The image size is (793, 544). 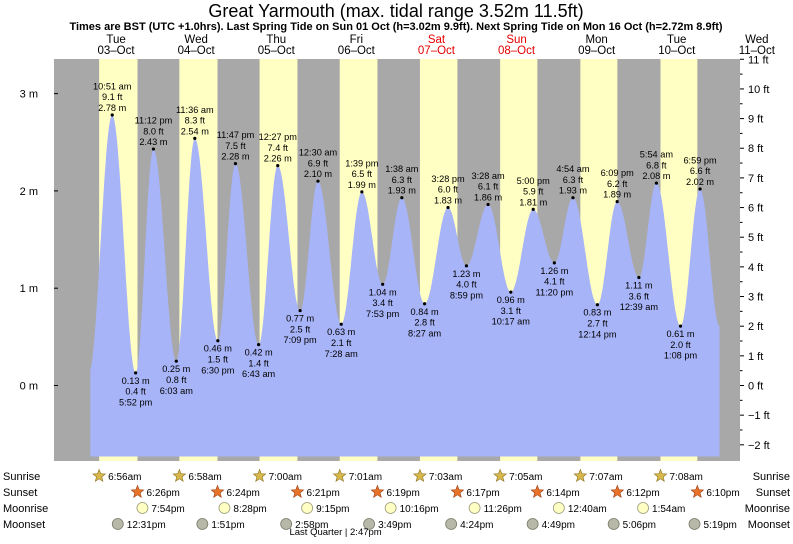 I want to click on tide-height-ft-label: 1.4 ft, so click(x=258, y=363).